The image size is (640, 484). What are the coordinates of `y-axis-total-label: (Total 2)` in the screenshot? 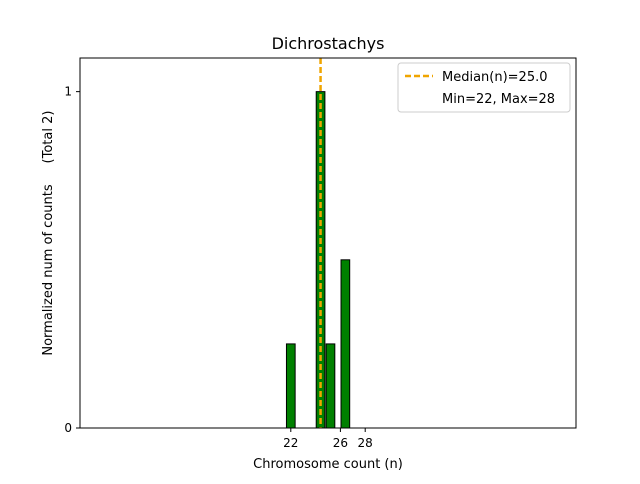 It's located at (48, 137).